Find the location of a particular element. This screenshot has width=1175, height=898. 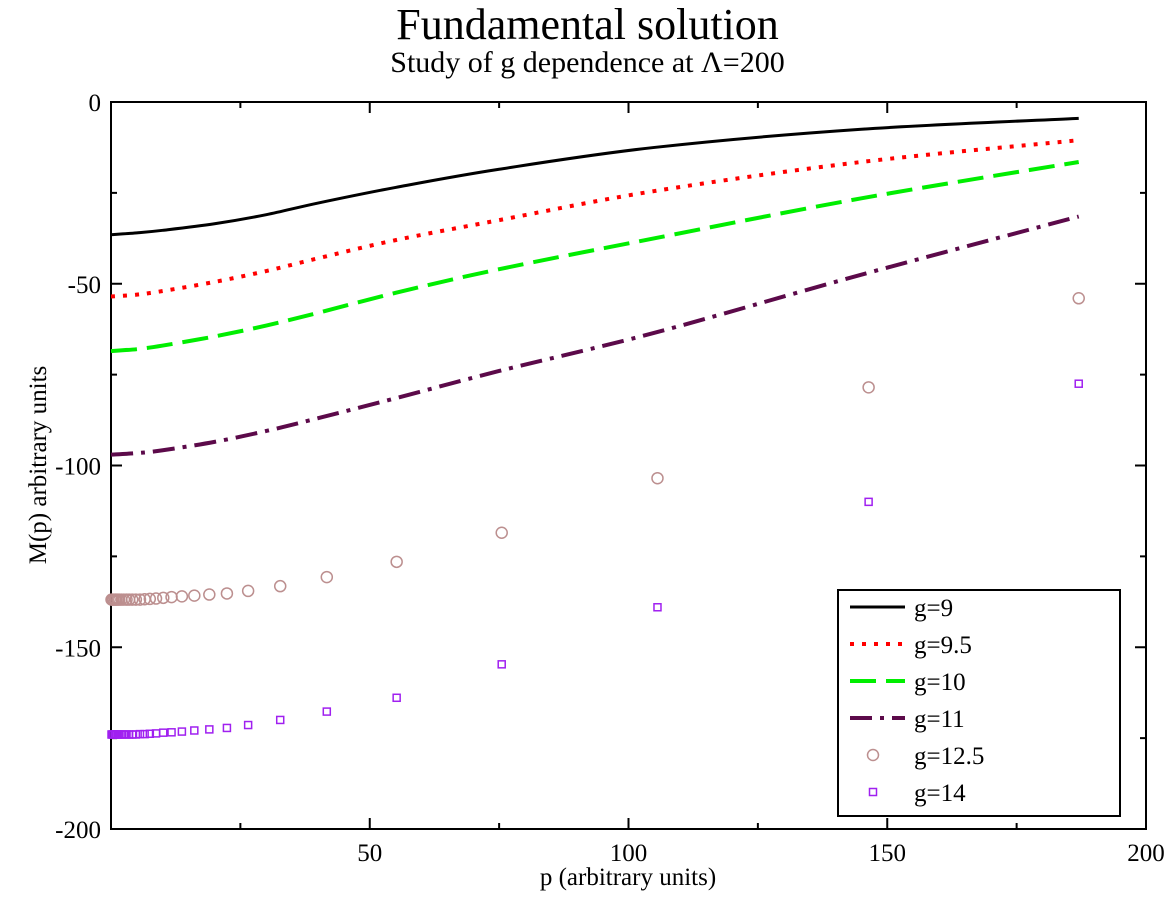

y-tick-label: 0 is located at coordinates (95, 103).